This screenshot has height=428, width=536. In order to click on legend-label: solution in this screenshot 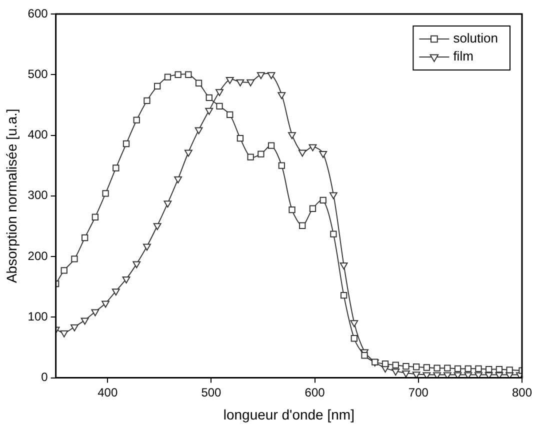, I will do `click(475, 38)`.